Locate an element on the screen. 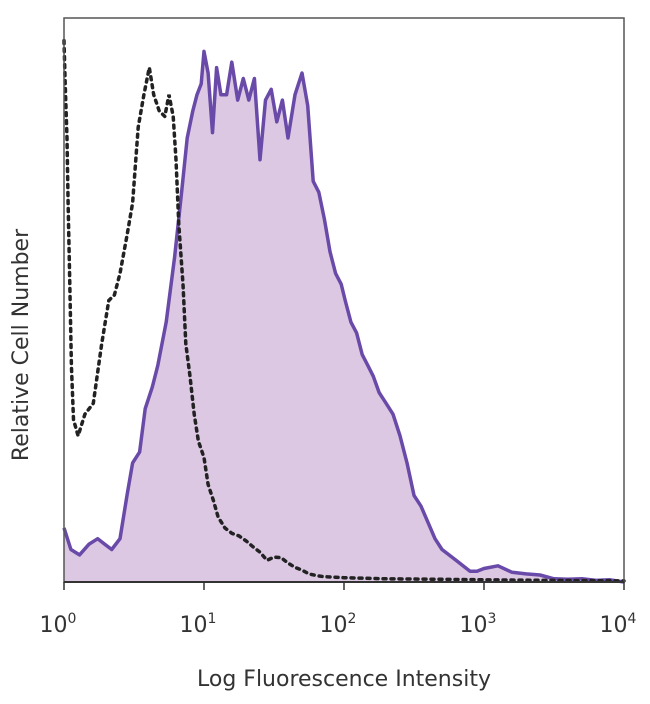 This screenshot has height=704, width=650. x-tick-label: 102 is located at coordinates (338, 624).